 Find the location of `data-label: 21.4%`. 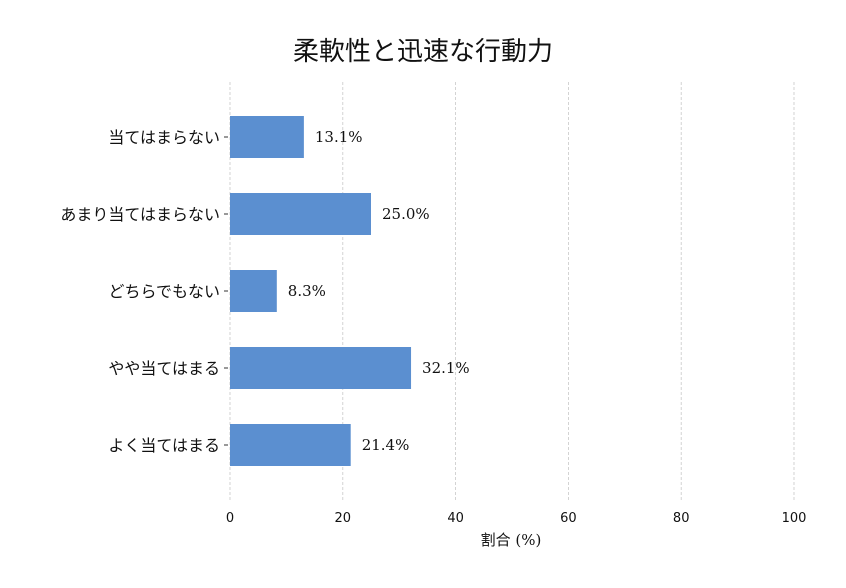

data-label: 21.4% is located at coordinates (386, 445).